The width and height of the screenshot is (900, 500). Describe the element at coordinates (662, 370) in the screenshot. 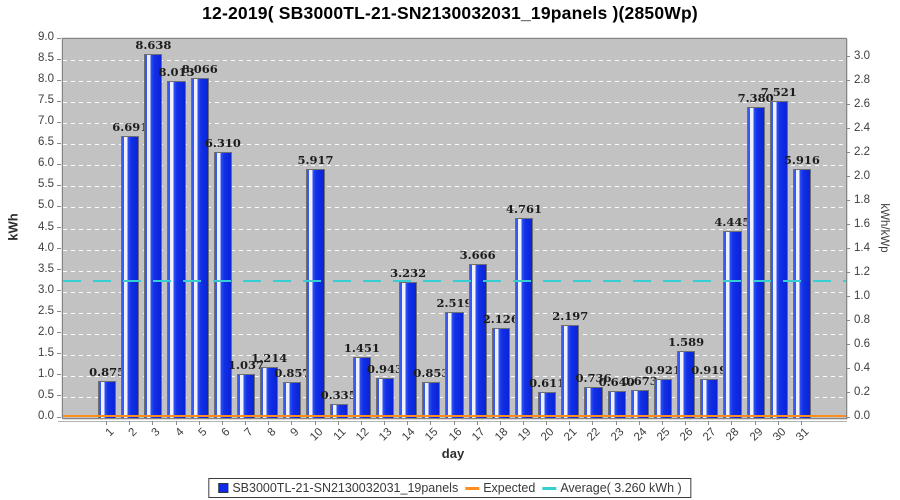

I see `bar-value-label: 0.921` at that location.